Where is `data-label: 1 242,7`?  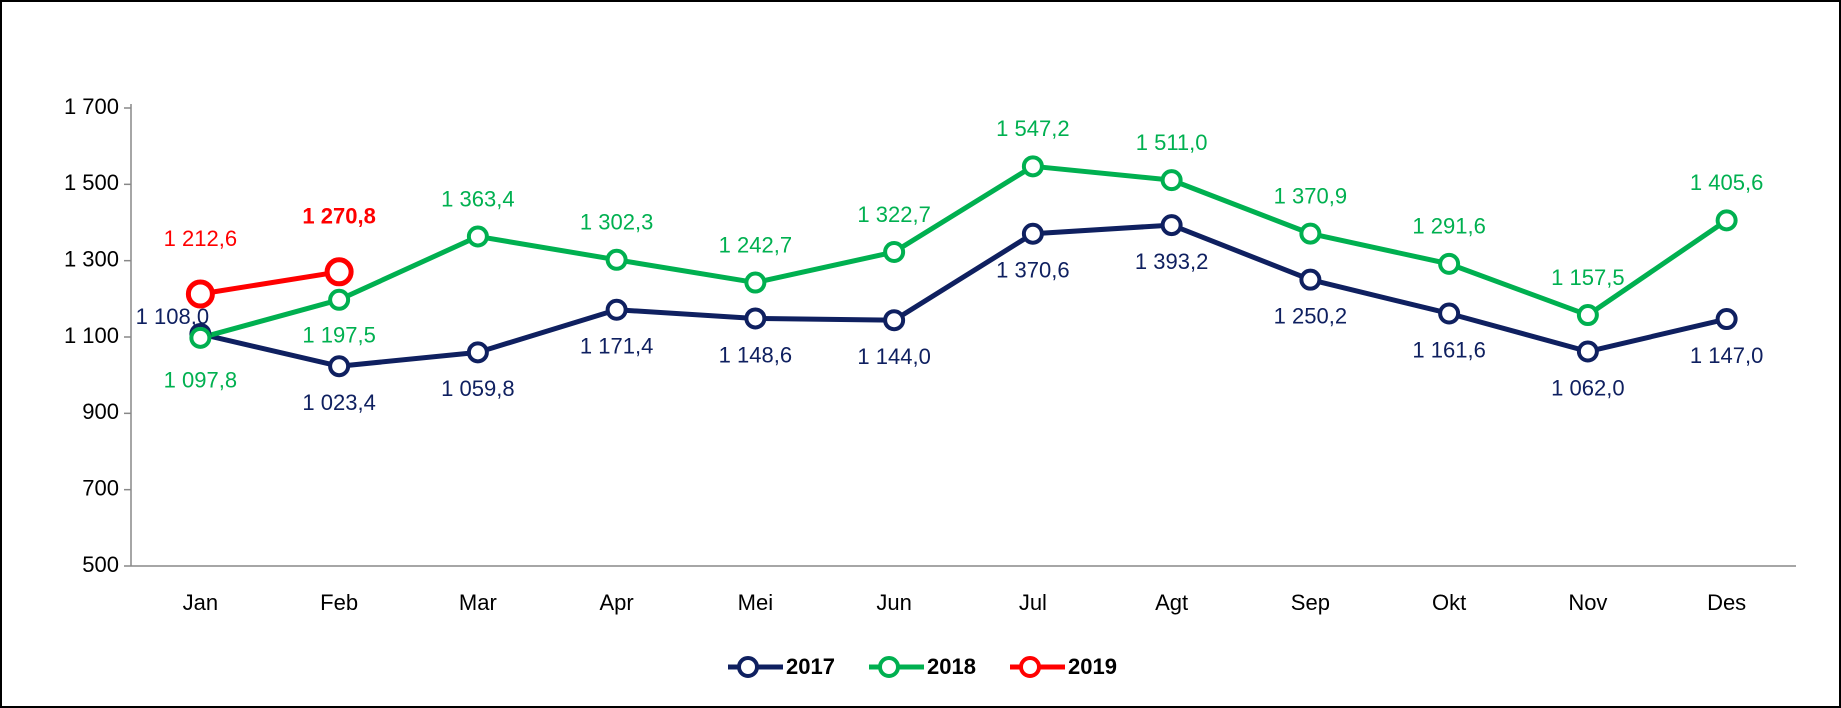
data-label: 1 242,7 is located at coordinates (755, 244).